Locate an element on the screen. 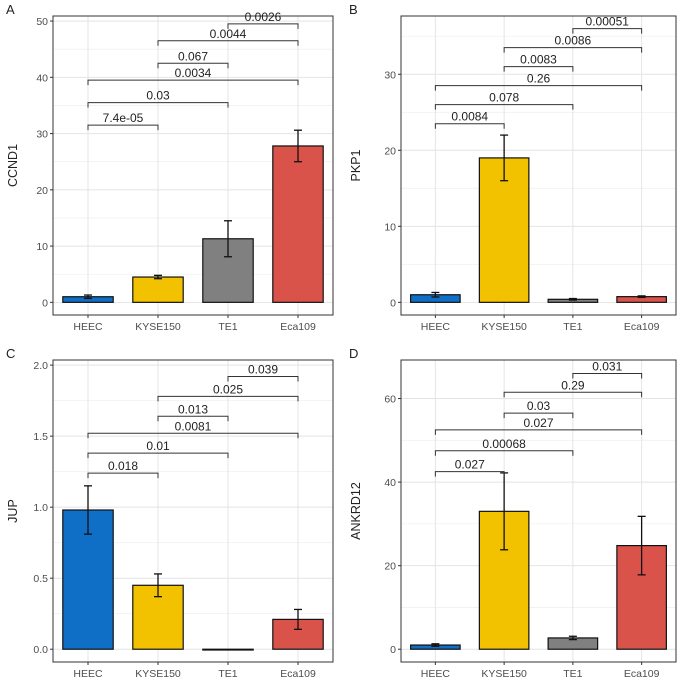  p-value-label: 0.26 is located at coordinates (539, 79).